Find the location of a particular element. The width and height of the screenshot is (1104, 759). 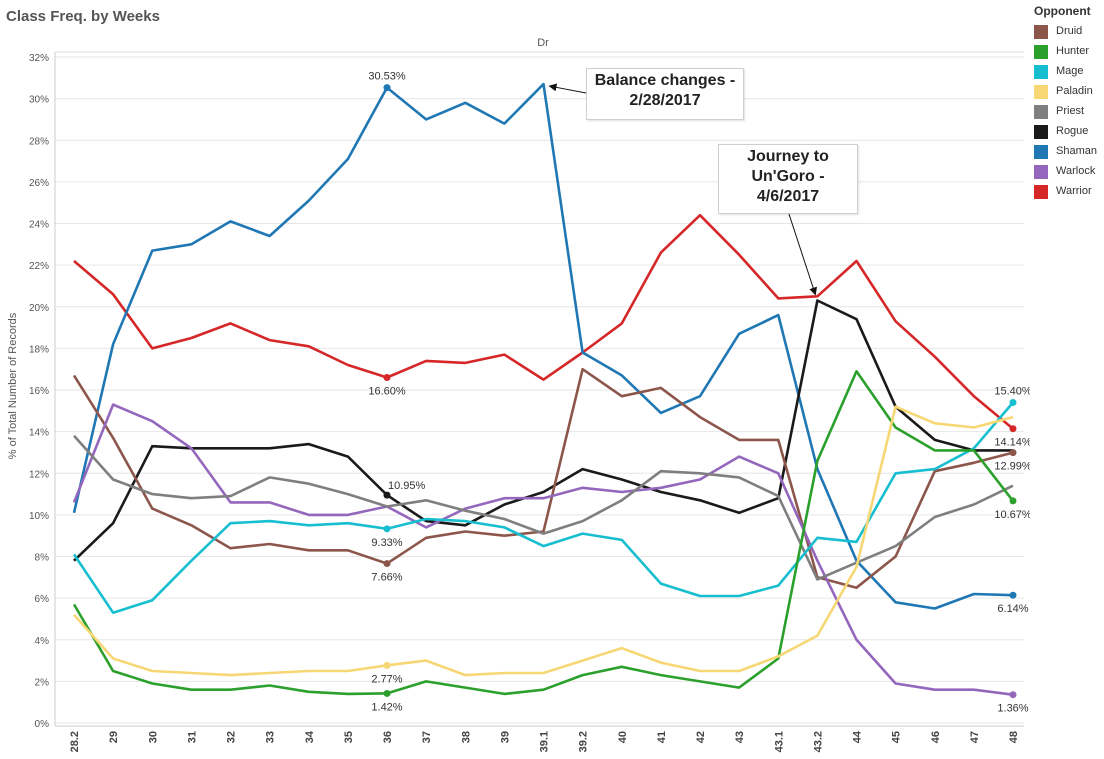

x-tick-label: 33 is located at coordinates (271, 737).